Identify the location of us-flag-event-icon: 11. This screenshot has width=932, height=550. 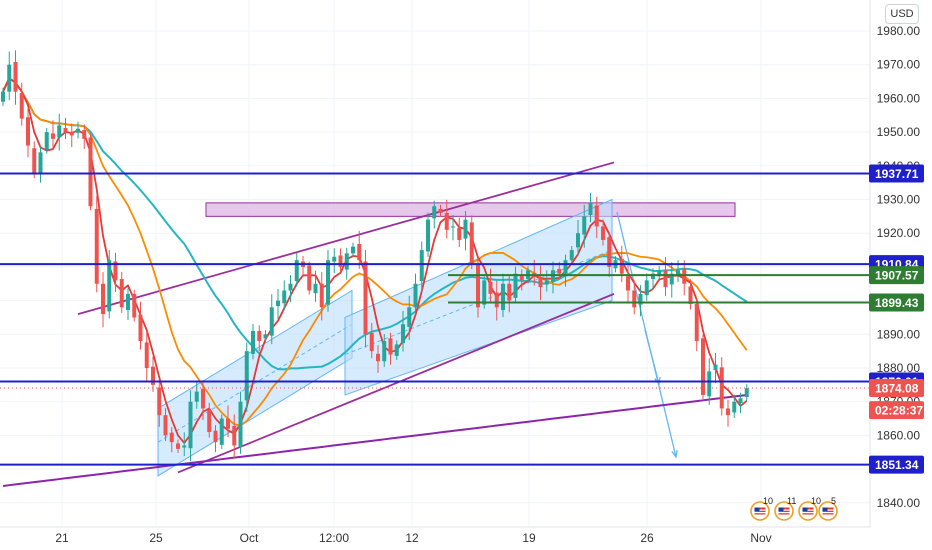
(785, 508).